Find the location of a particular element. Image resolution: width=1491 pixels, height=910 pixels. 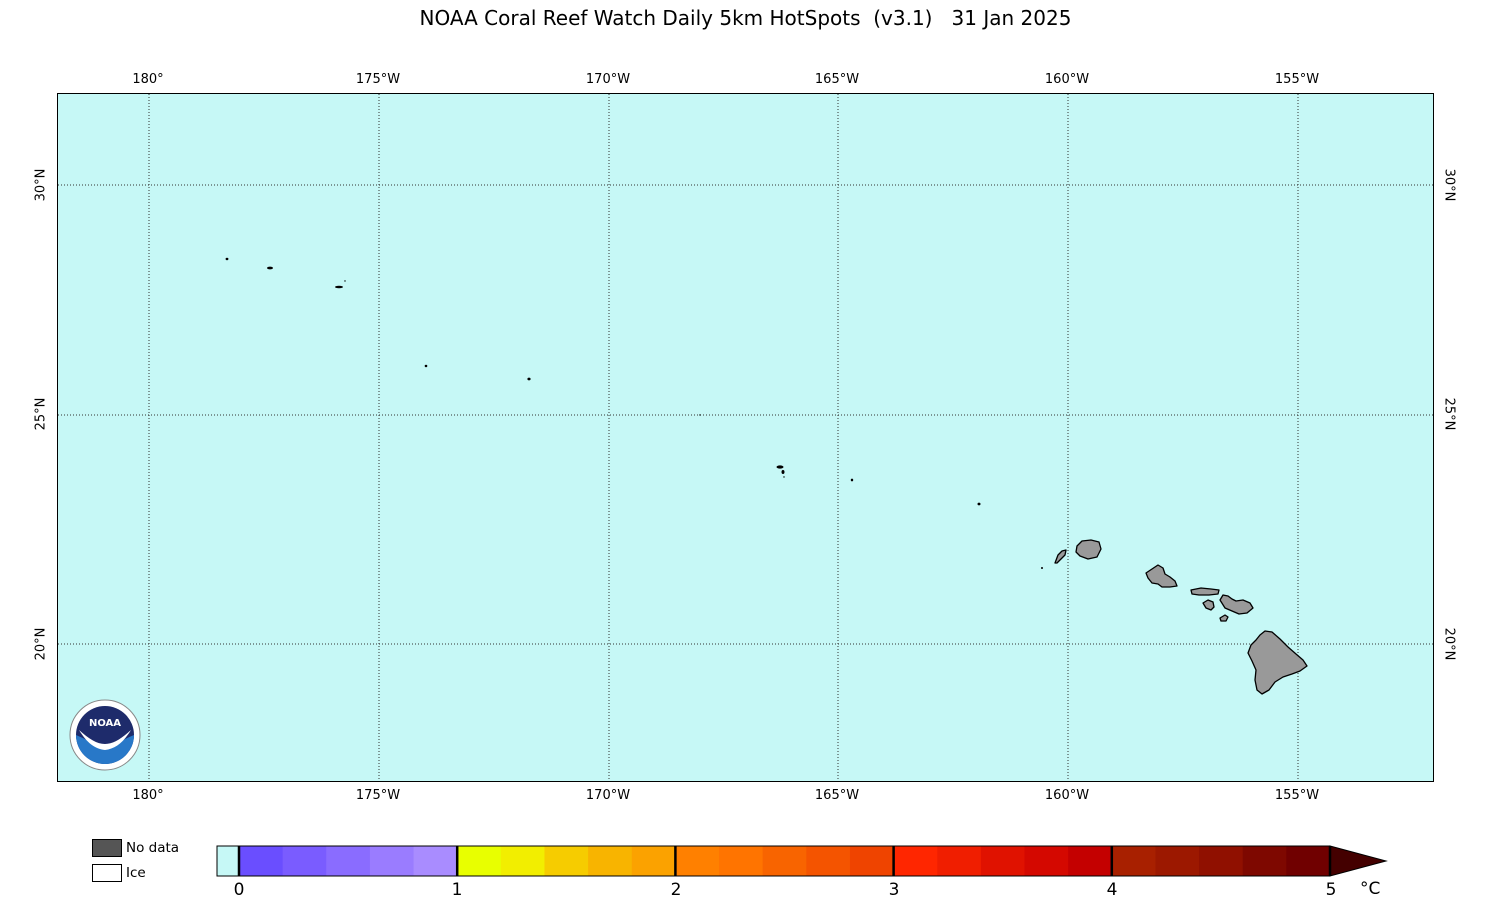

lon-label-bottom: 175°W is located at coordinates (378, 795).